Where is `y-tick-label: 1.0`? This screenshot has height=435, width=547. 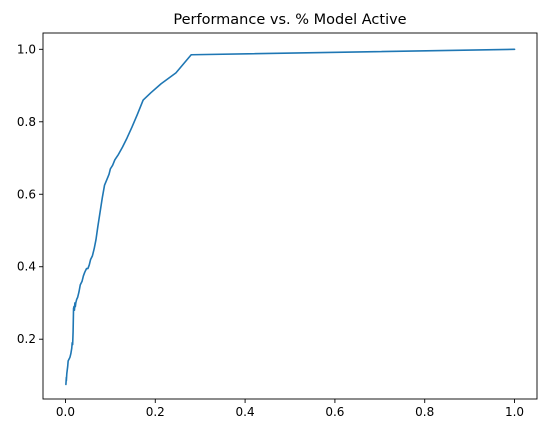 y-tick-label: 1.0 is located at coordinates (26, 49).